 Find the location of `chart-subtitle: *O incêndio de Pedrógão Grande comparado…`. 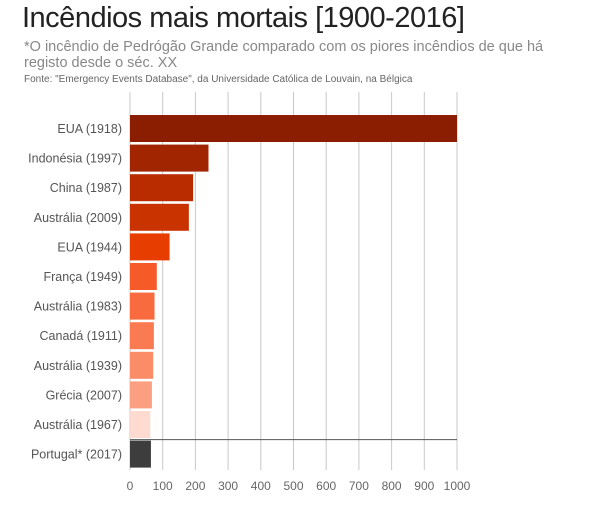

chart-subtitle: *O incêndio de Pedrógão Grande comparado… is located at coordinates (284, 55).